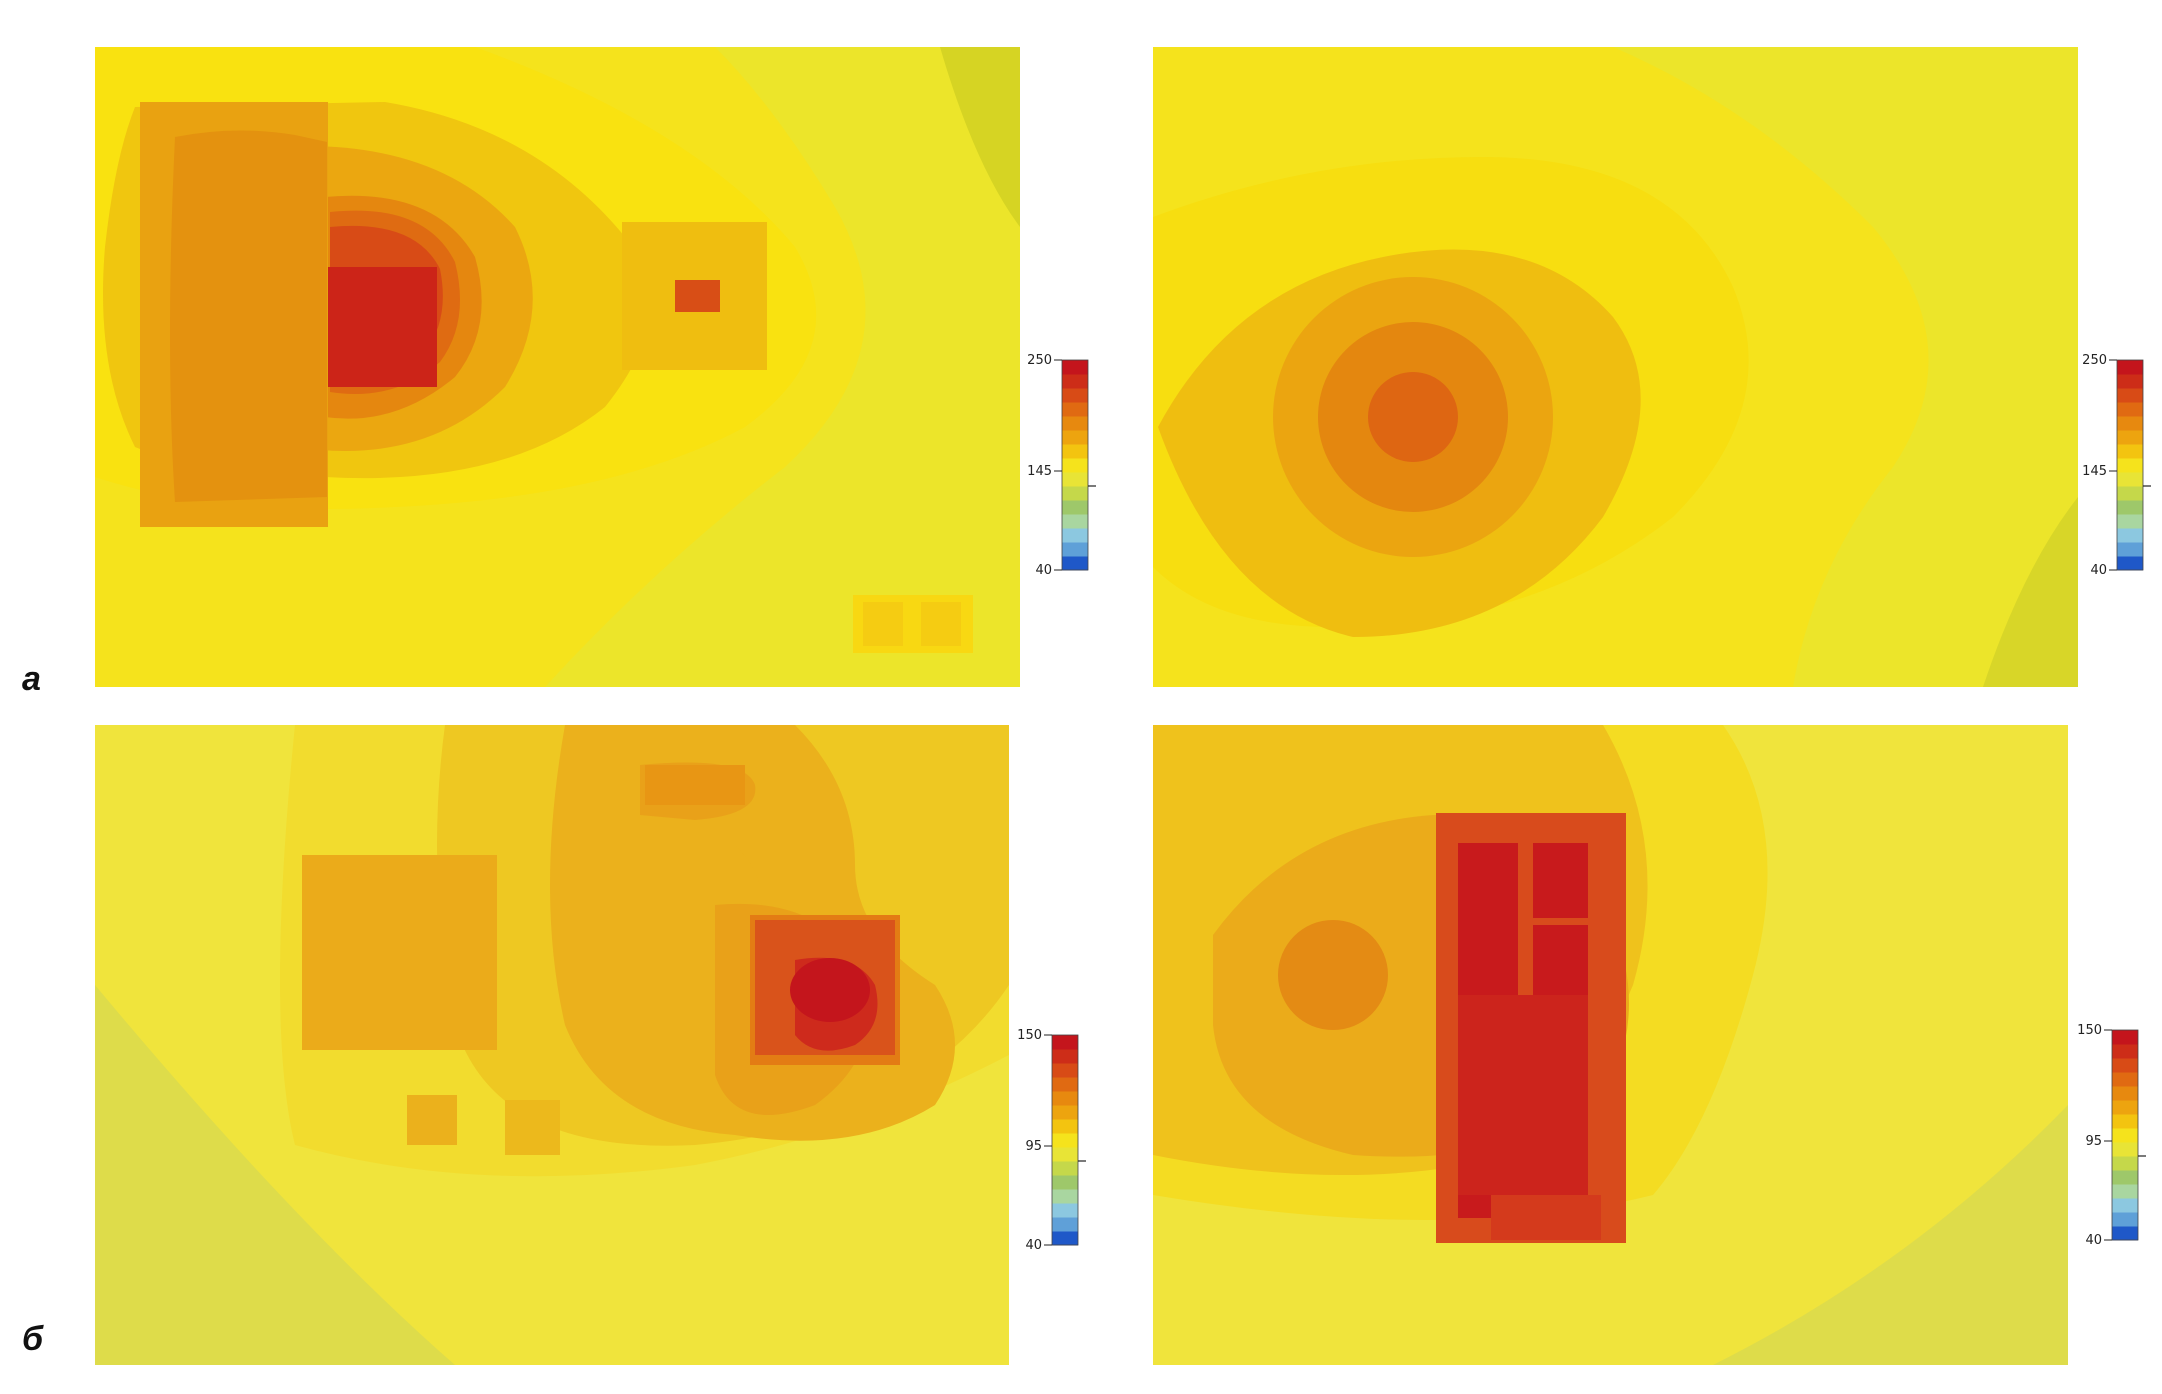  I want to click on colorbar-b-right: 150 95 40, so click(2116, 1139).